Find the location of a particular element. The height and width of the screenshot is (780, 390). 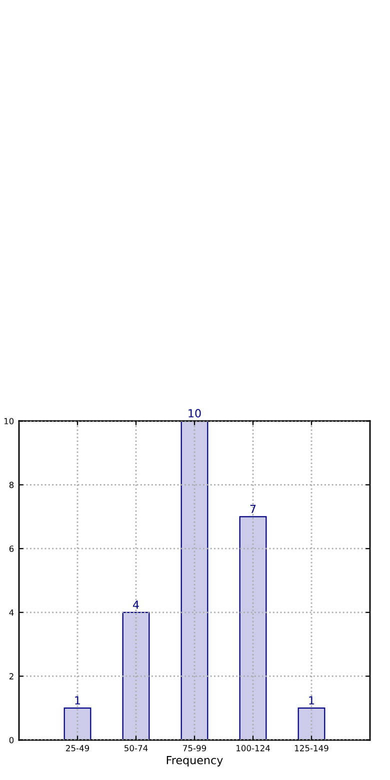

x-axis-title: Frequency is located at coordinates (194, 761).